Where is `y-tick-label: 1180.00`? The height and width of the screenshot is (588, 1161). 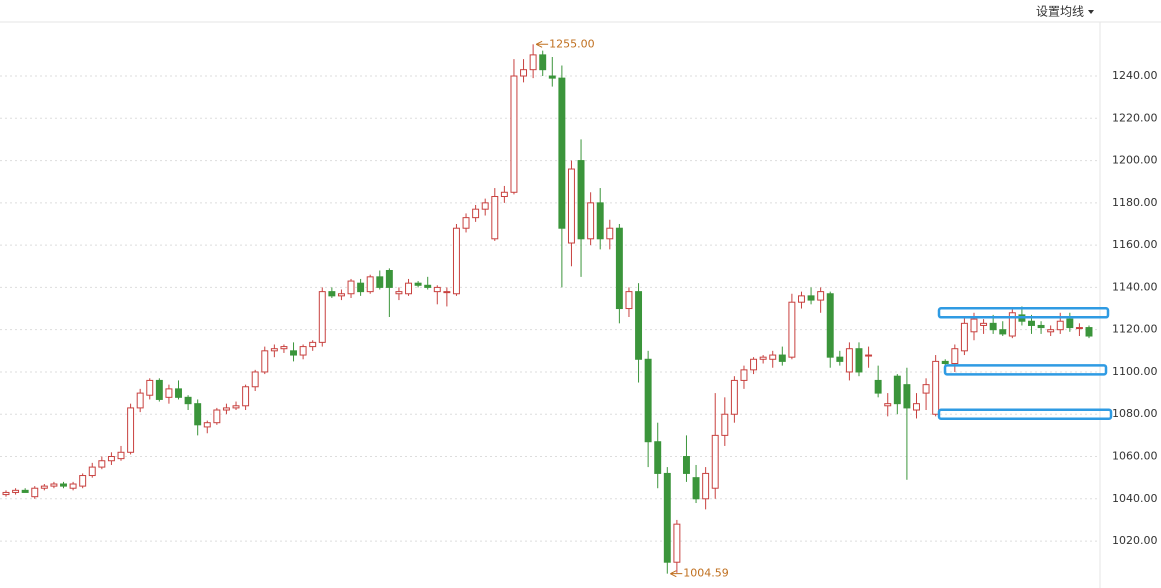
y-tick-label: 1180.00 is located at coordinates (1135, 202).